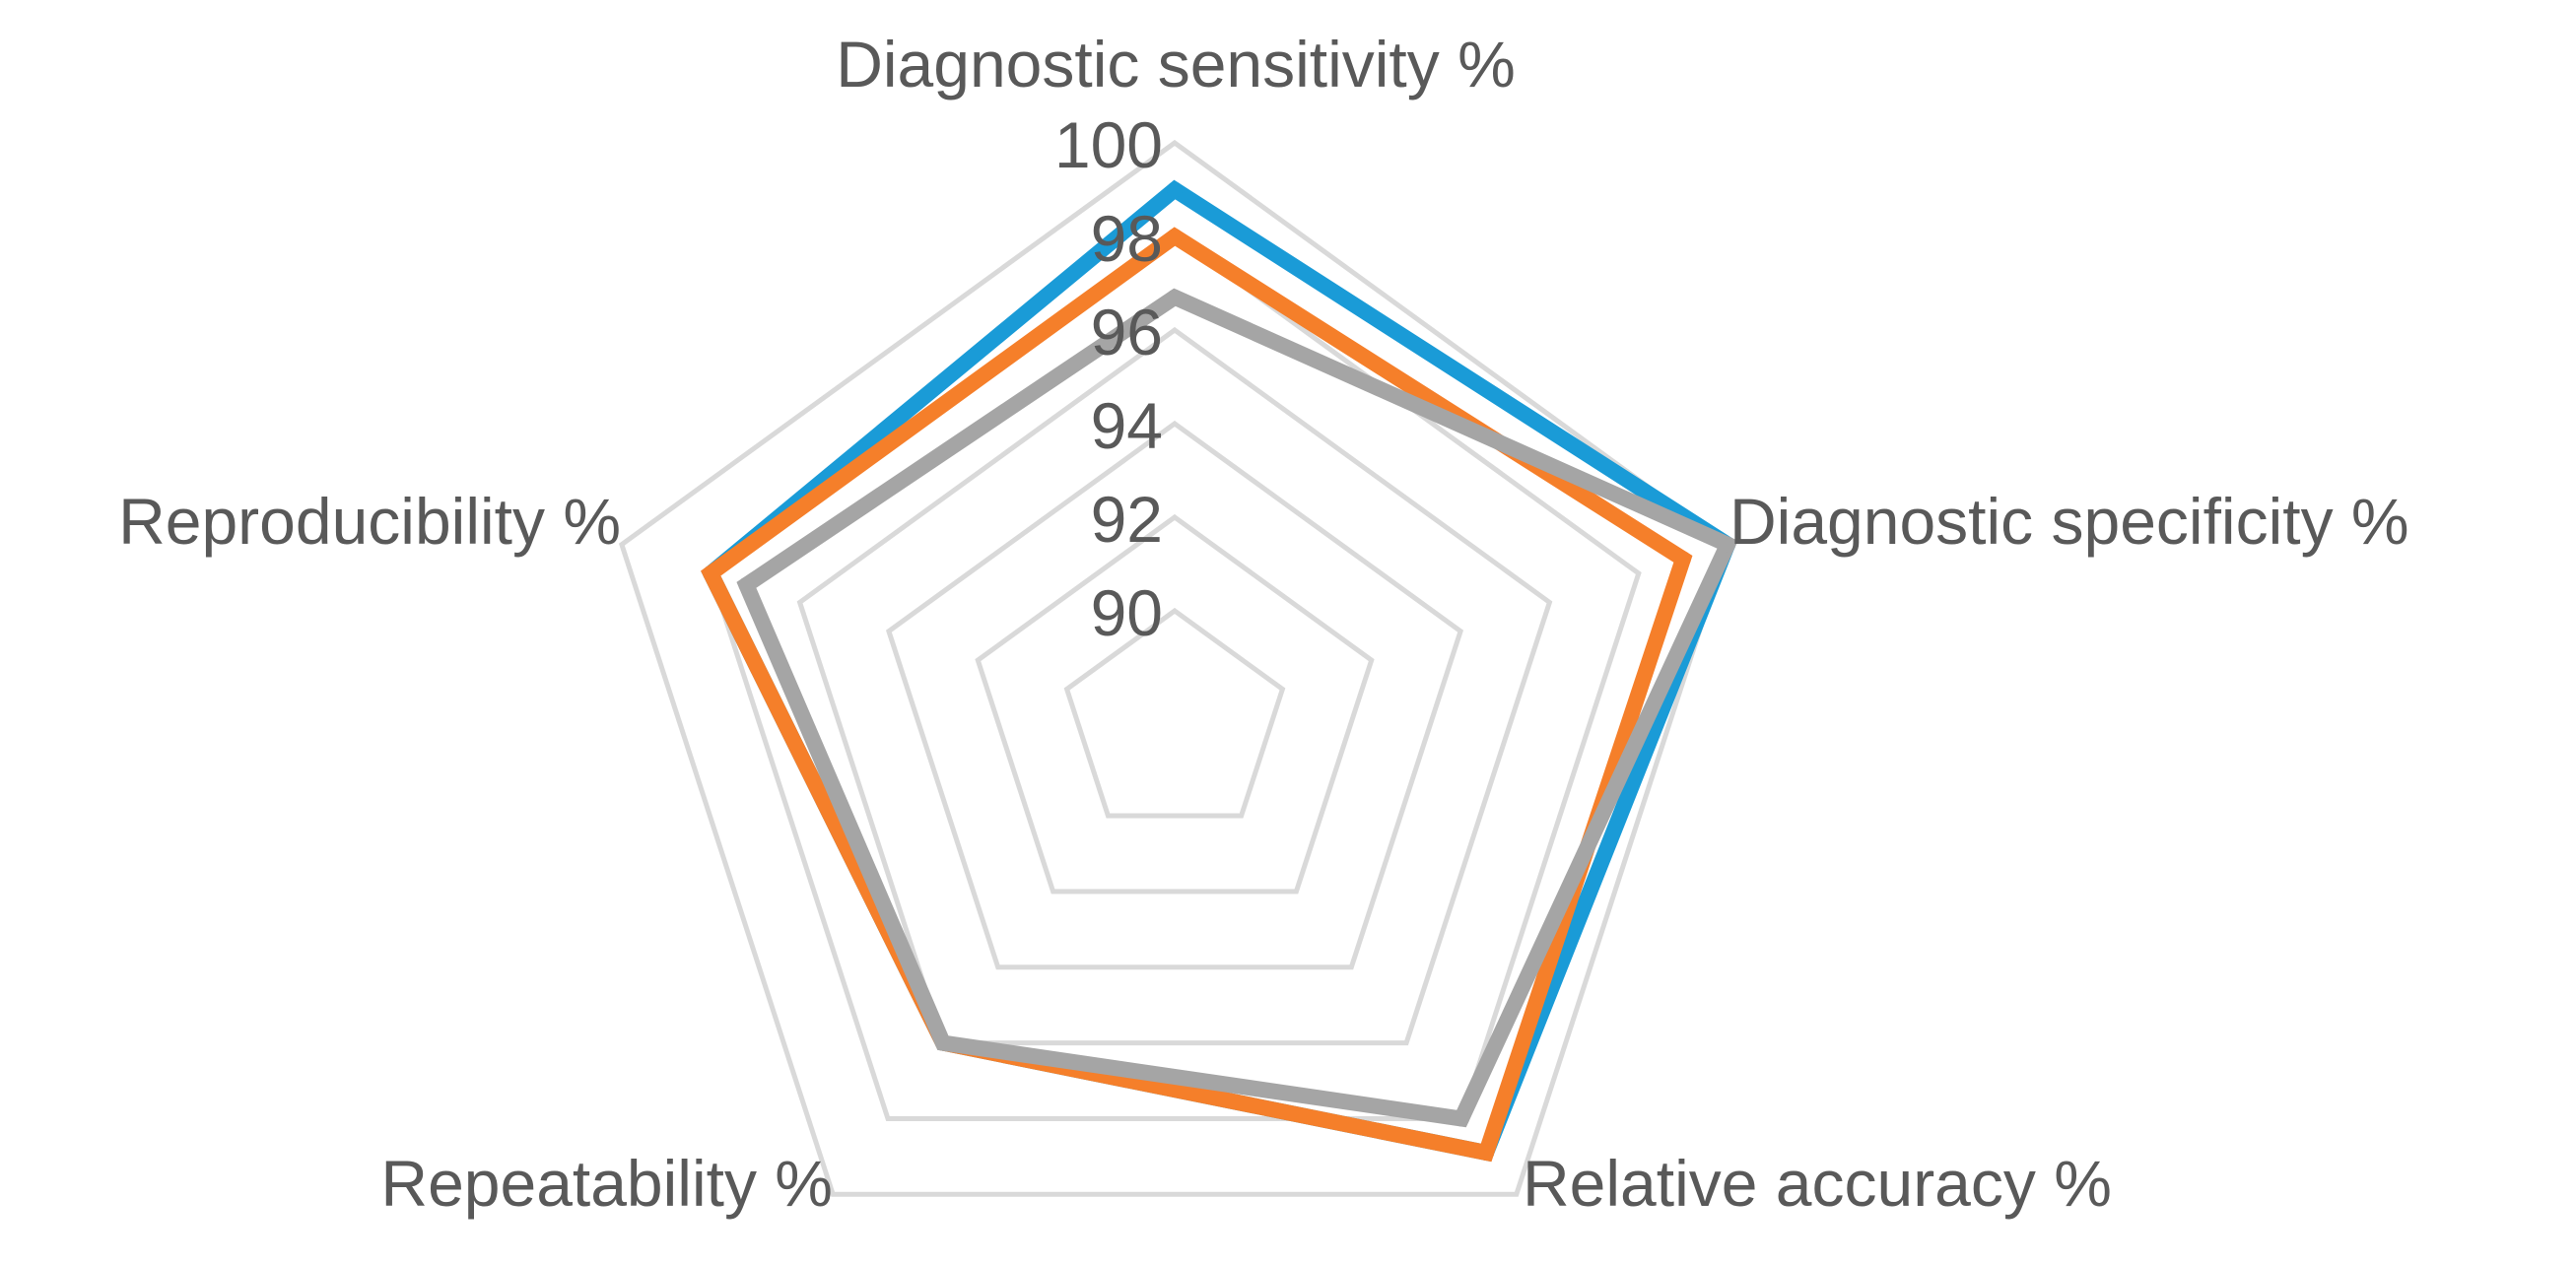 This screenshot has width=2576, height=1264. What do you see at coordinates (1127, 332) in the screenshot?
I see `tick-label-96: 96` at bounding box center [1127, 332].